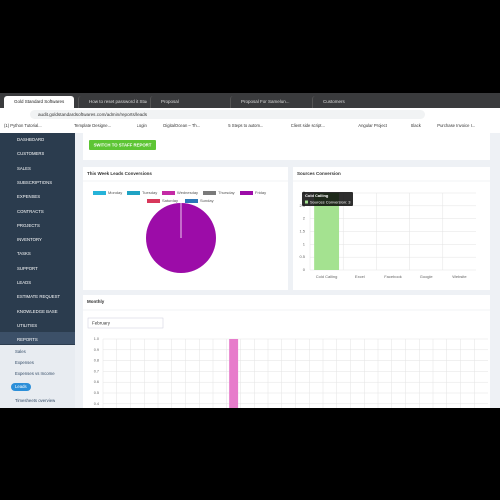 The image size is (500, 500). I want to click on submenu-item: Expenses vs Income, so click(35, 373).